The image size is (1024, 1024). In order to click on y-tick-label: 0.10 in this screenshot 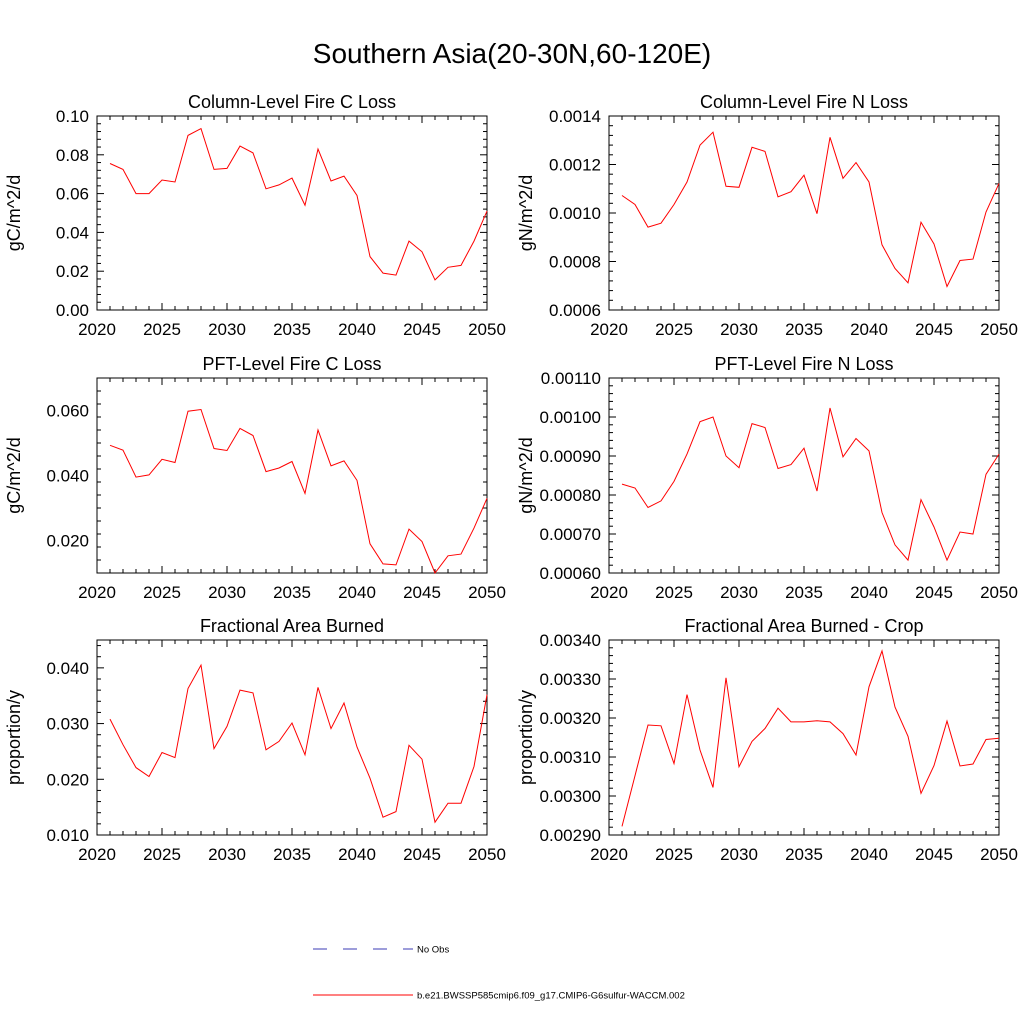, I will do `click(72, 116)`.